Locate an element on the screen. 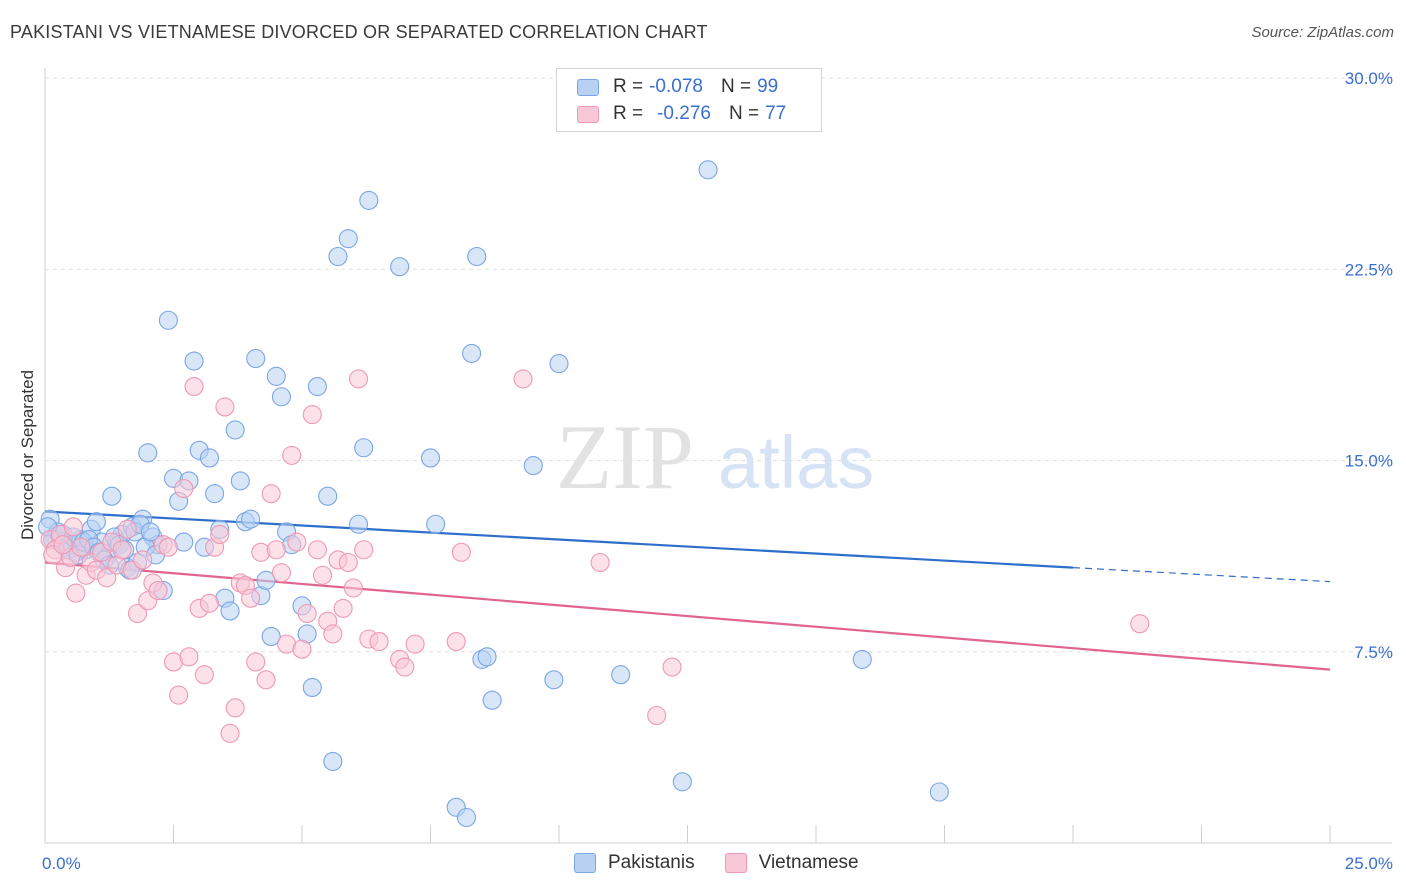 The width and height of the screenshot is (1406, 892). source-label: Source: ZipAtlas.com is located at coordinates (1322, 32).